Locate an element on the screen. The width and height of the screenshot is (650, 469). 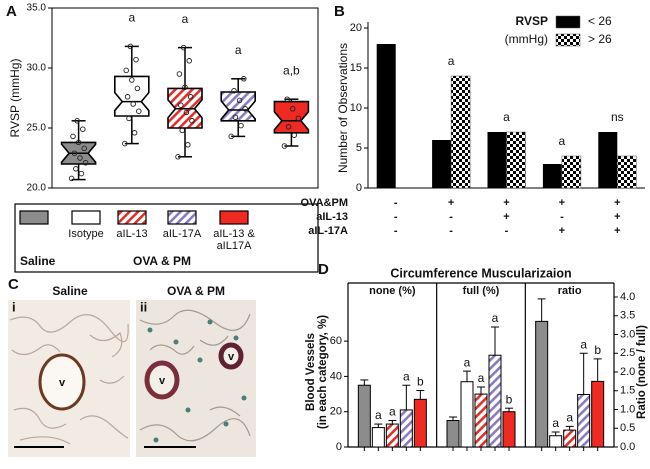
y-tick-label: 35.0 is located at coordinates (37, 8).